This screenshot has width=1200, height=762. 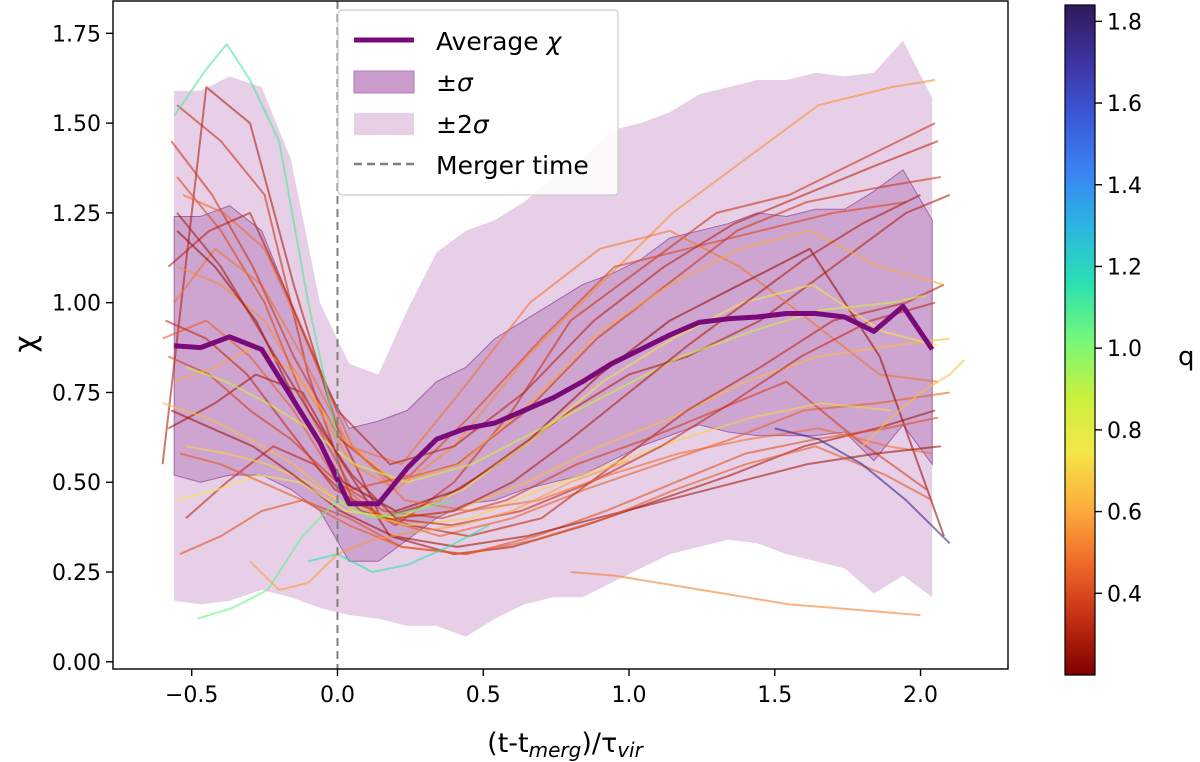 I want to click on y-tick-label: 1.75, so click(x=76, y=34).